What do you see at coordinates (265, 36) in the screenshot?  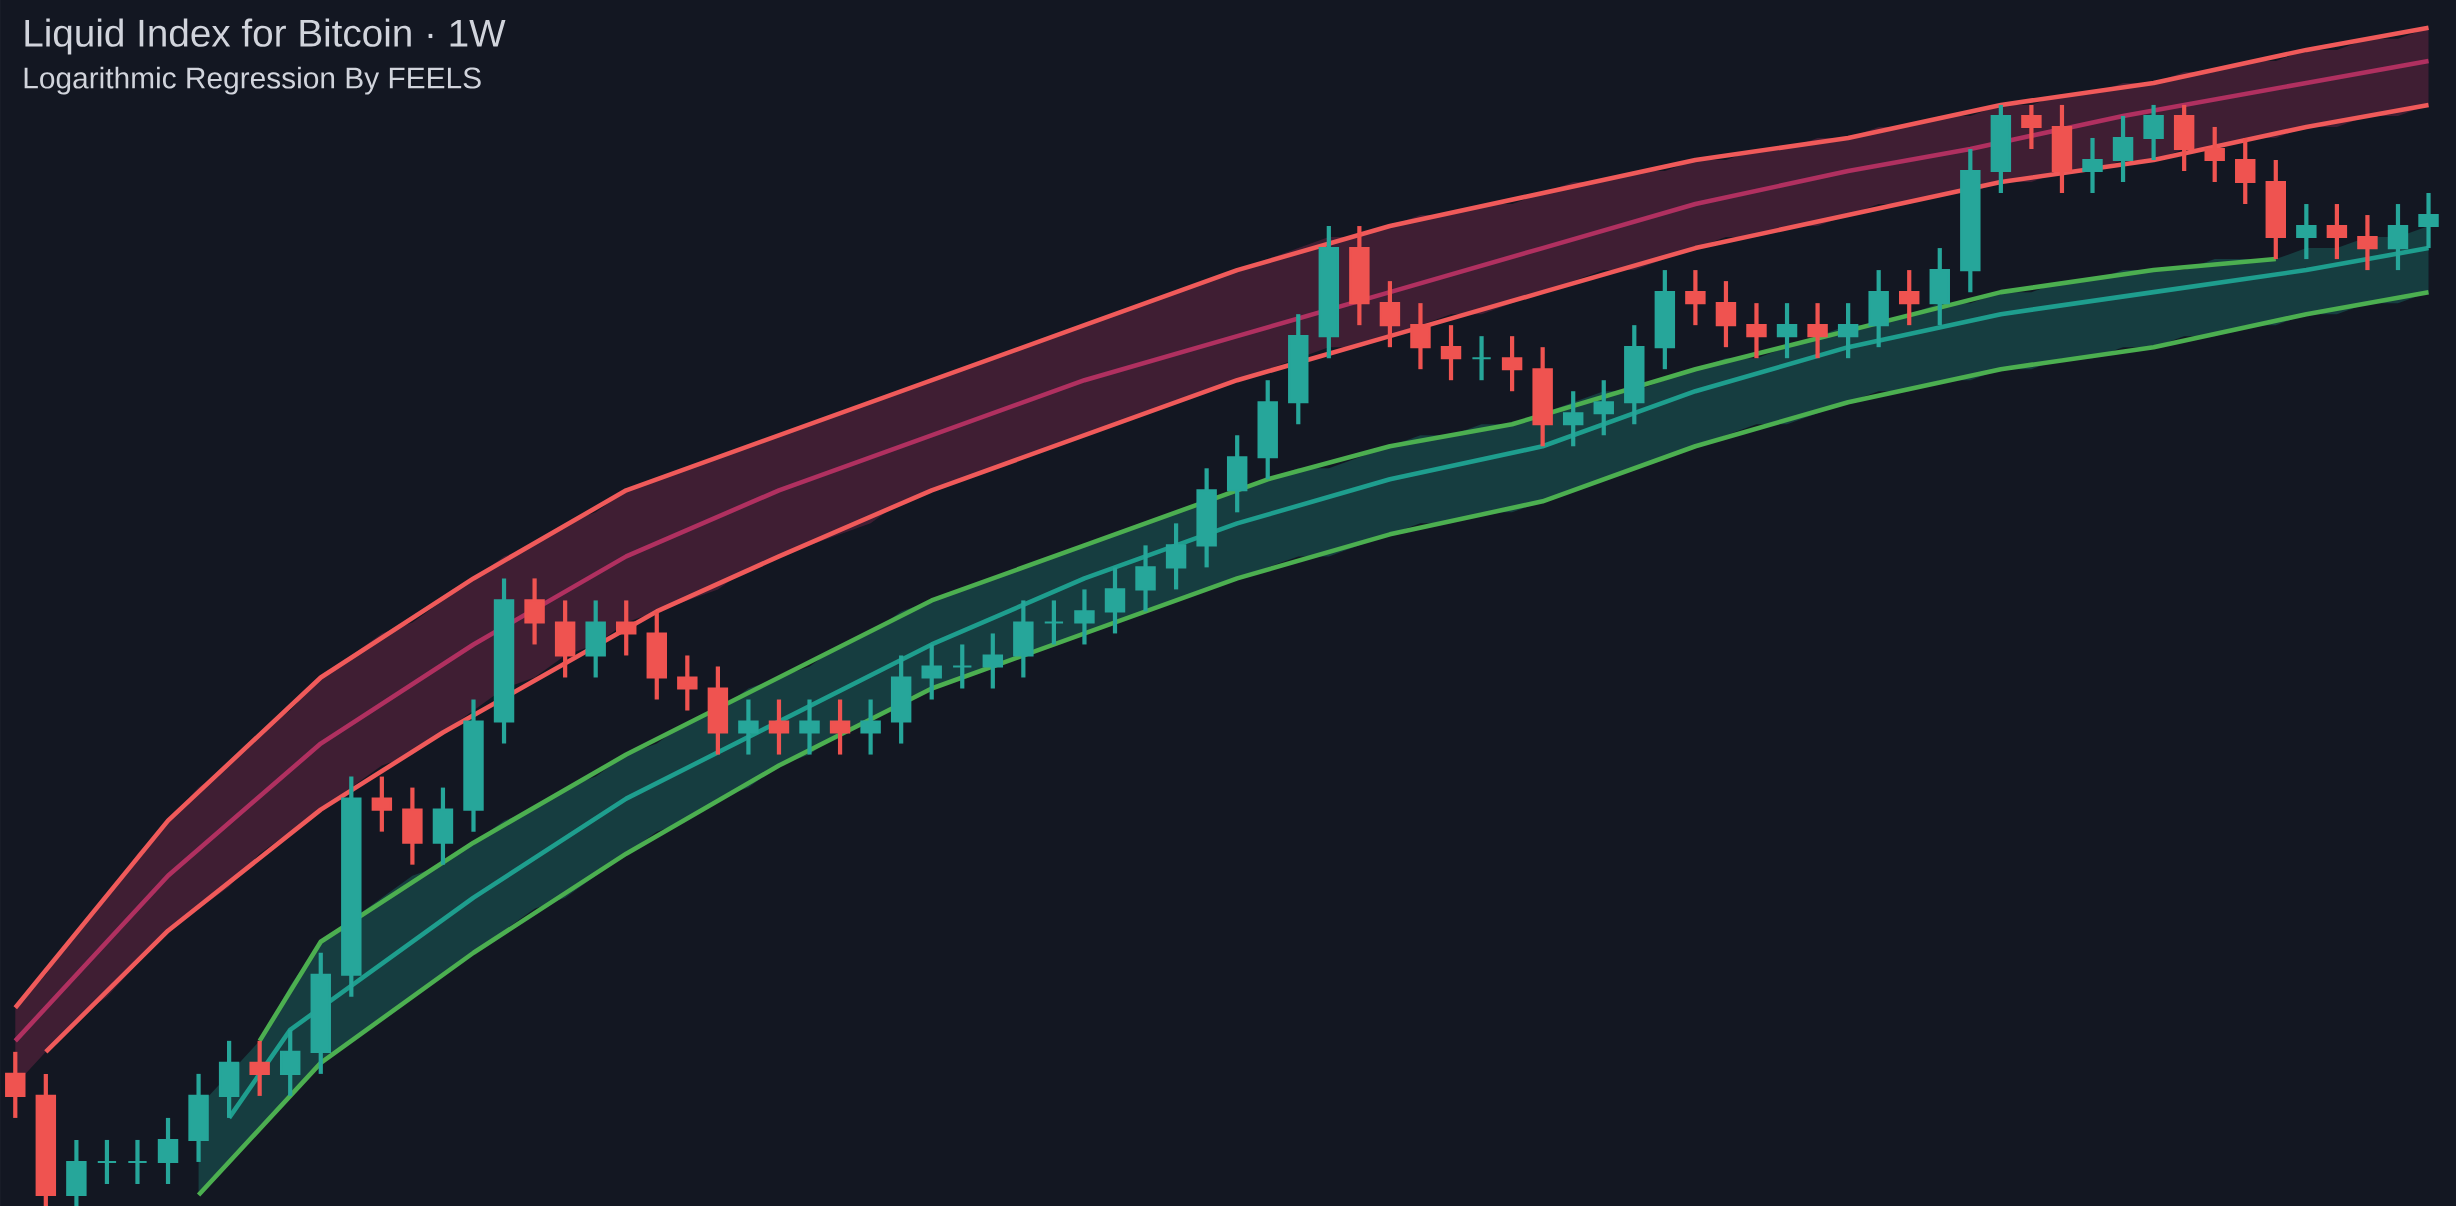 I see `chart-title: Liquid Index for Bitcoin · 1W` at bounding box center [265, 36].